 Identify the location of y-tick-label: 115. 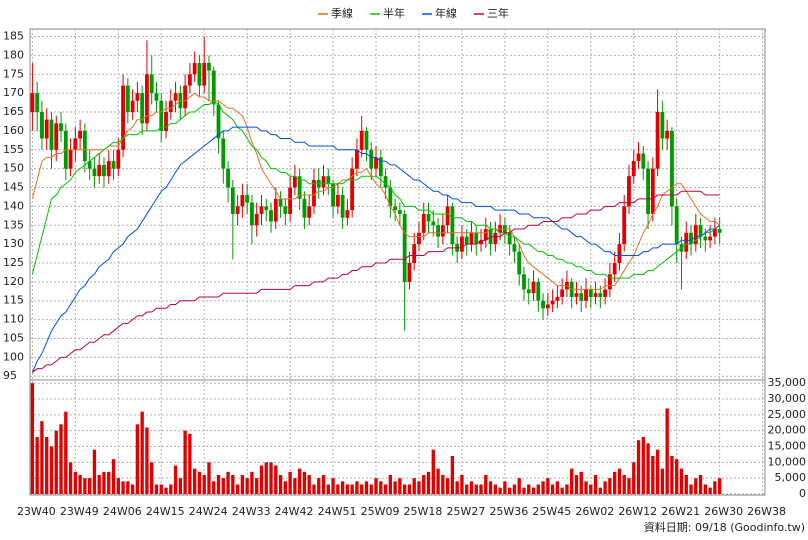
(13, 300).